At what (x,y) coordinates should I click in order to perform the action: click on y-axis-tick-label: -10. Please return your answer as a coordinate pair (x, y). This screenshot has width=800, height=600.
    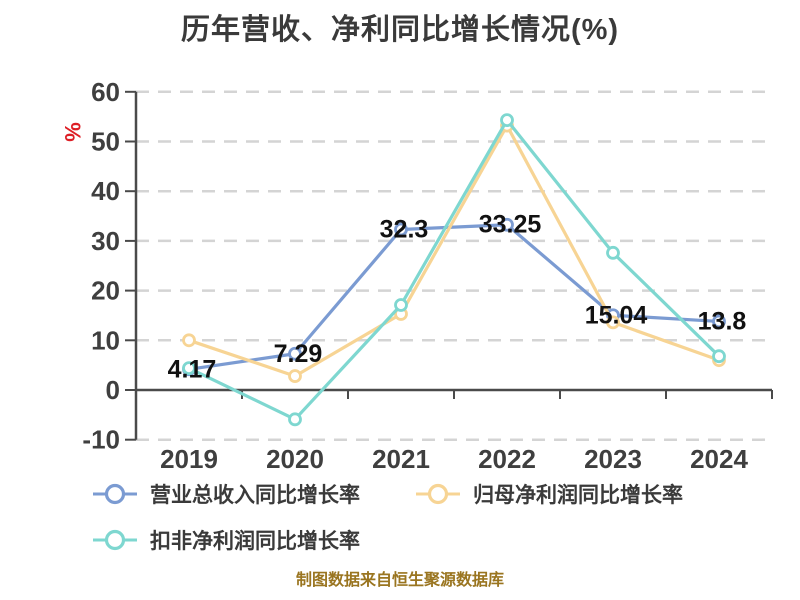
    Looking at the image, I should click on (101, 440).